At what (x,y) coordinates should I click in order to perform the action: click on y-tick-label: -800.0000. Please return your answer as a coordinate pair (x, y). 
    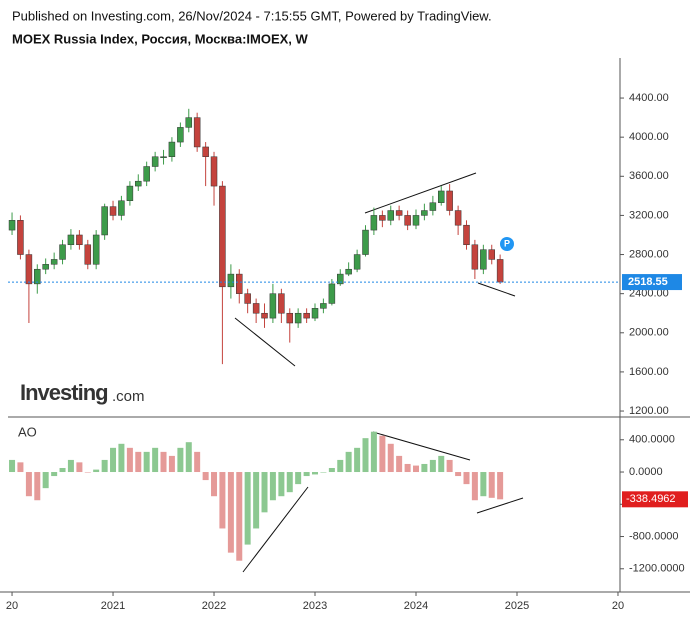
    Looking at the image, I should click on (654, 536).